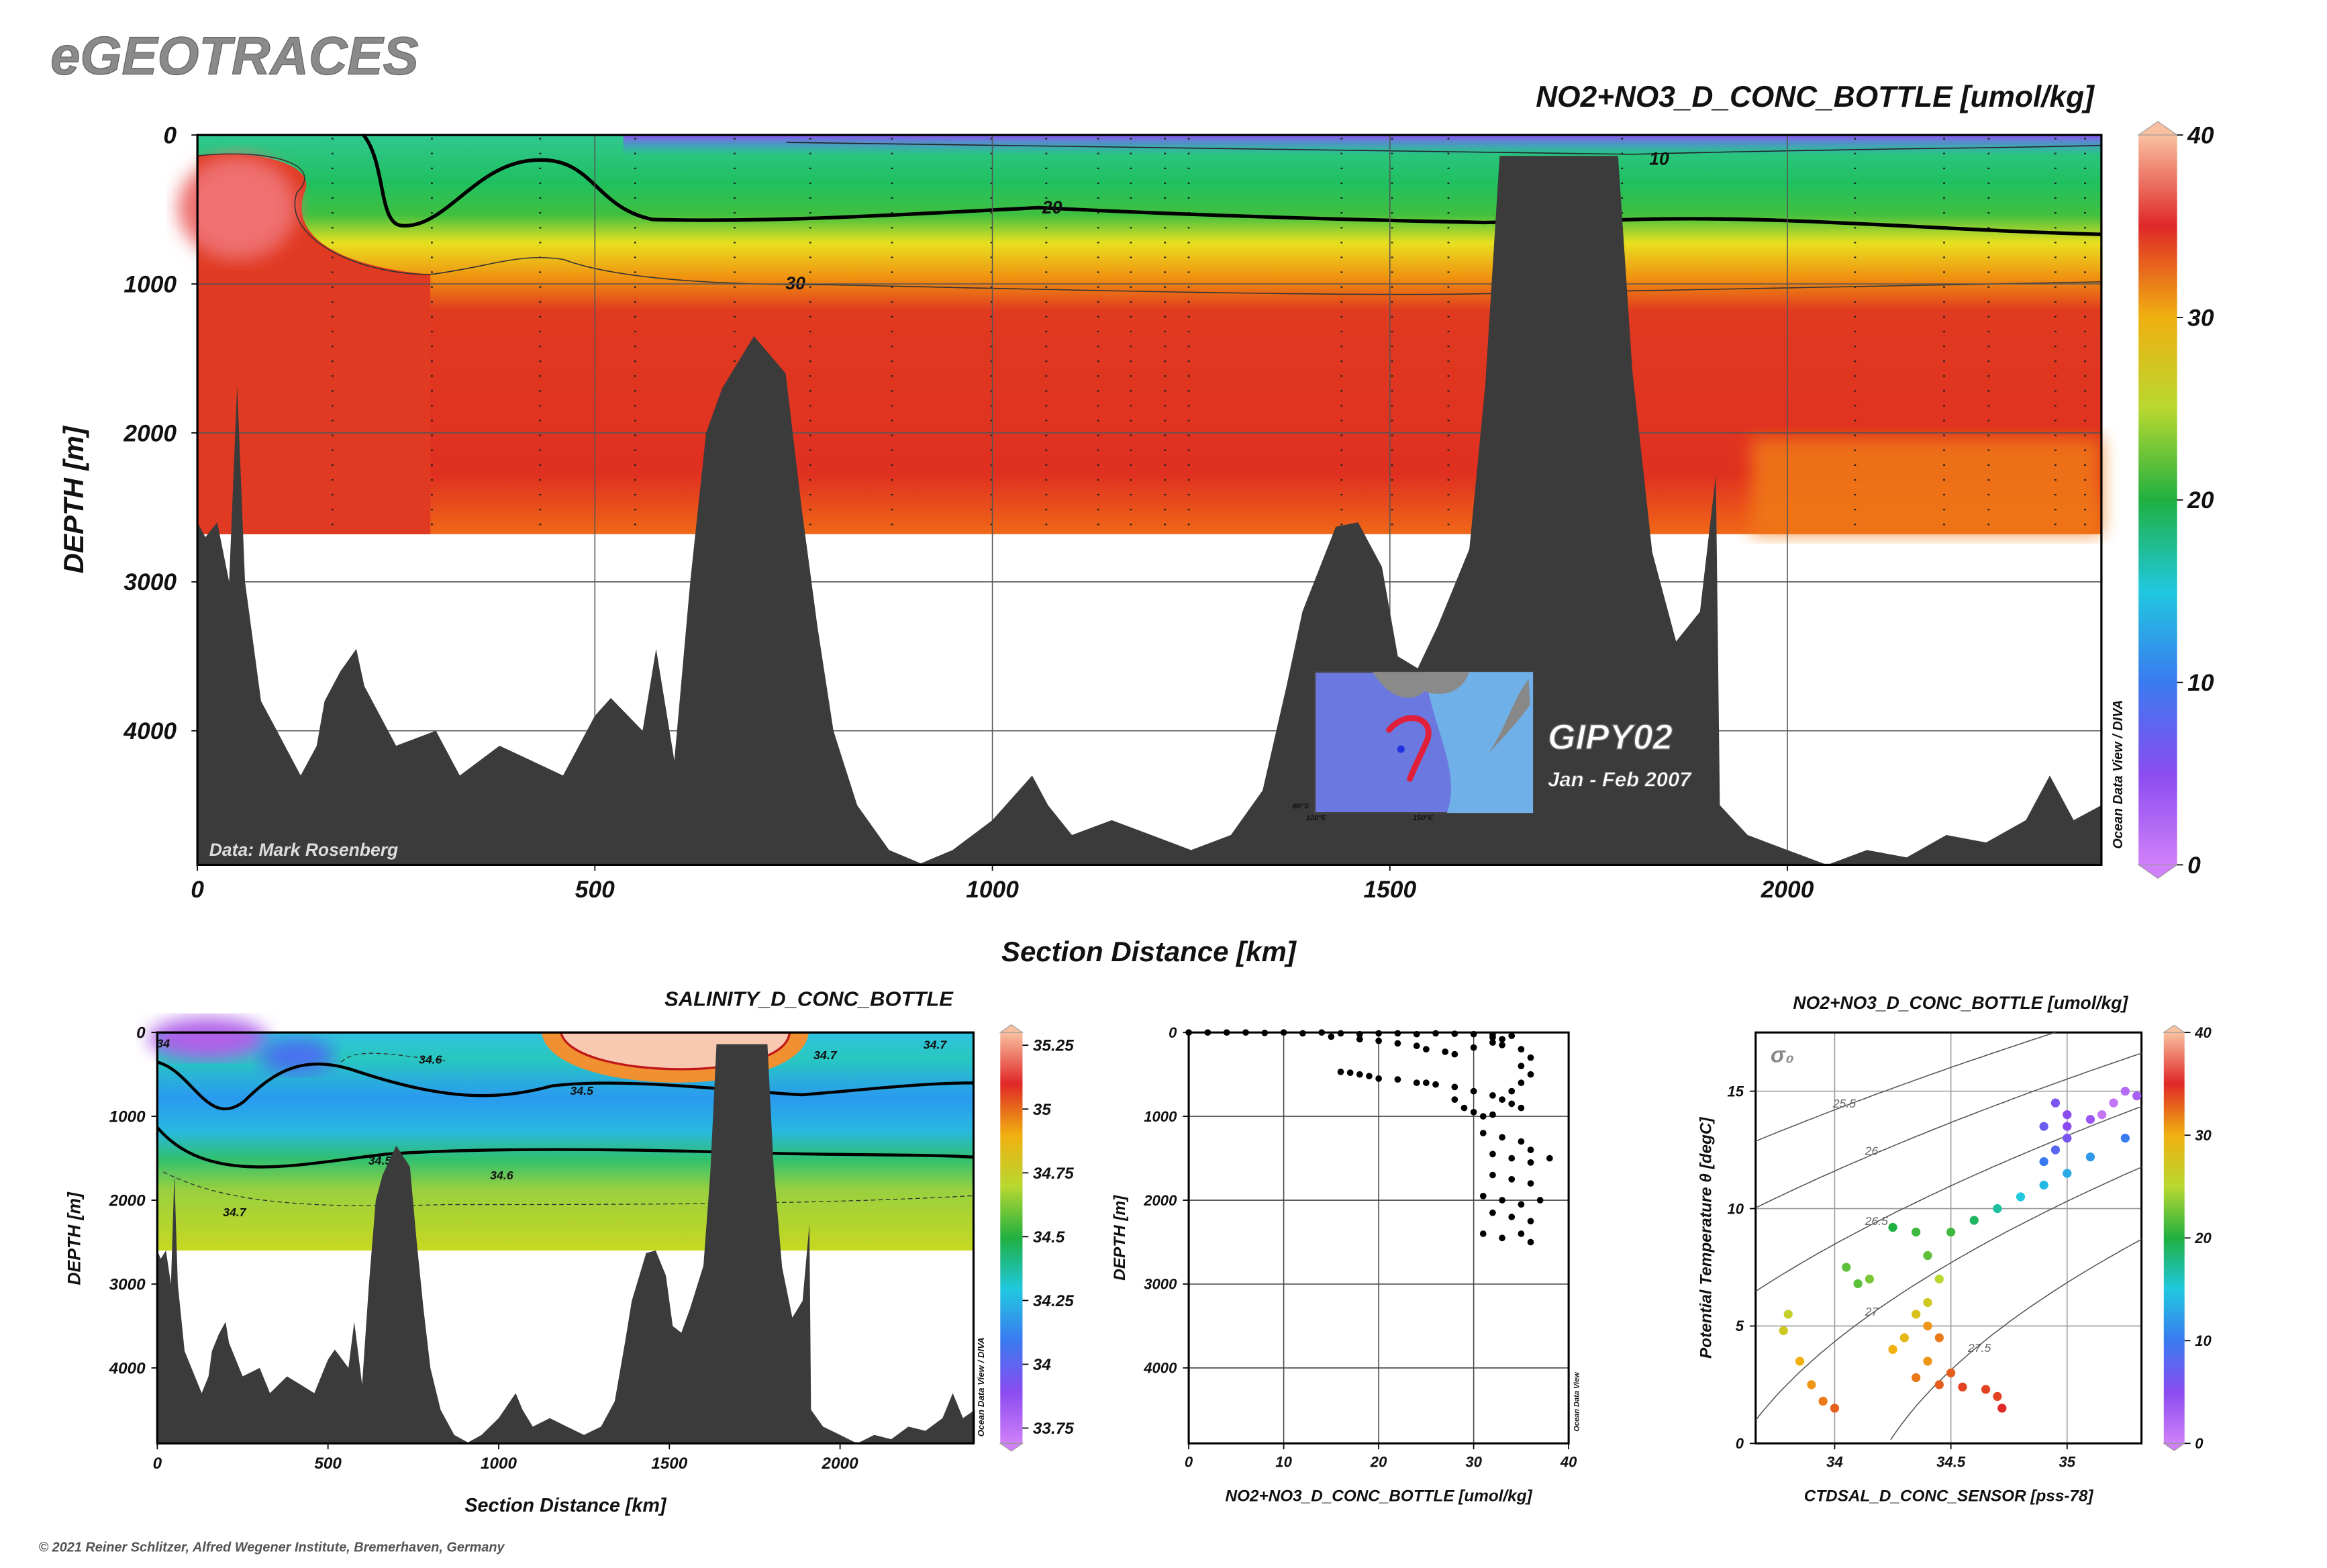 The width and height of the screenshot is (2327, 1568). What do you see at coordinates (1160, 1116) in the screenshot?
I see `y-tick-label: 1000` at bounding box center [1160, 1116].